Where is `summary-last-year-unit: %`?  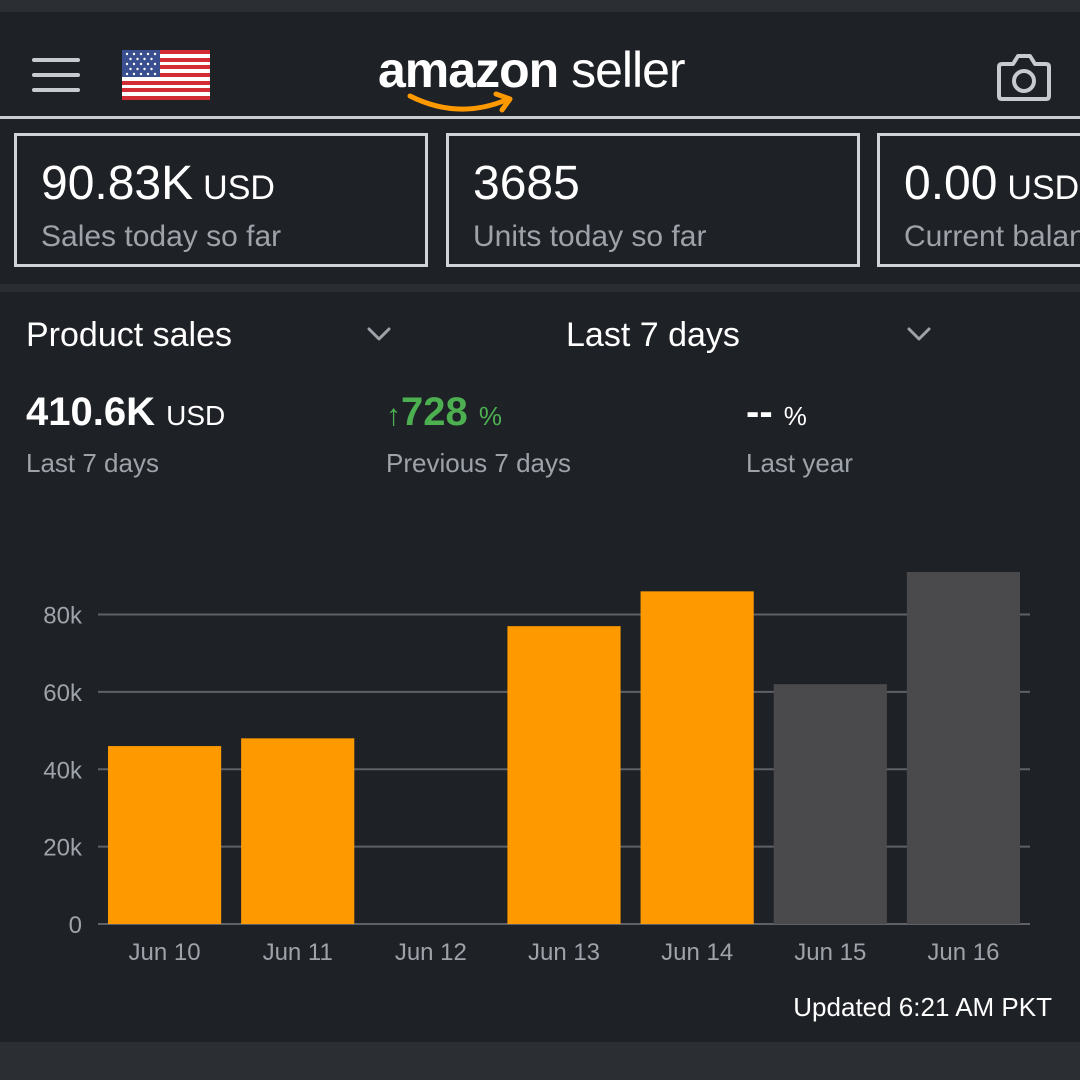 summary-last-year-unit: % is located at coordinates (795, 416).